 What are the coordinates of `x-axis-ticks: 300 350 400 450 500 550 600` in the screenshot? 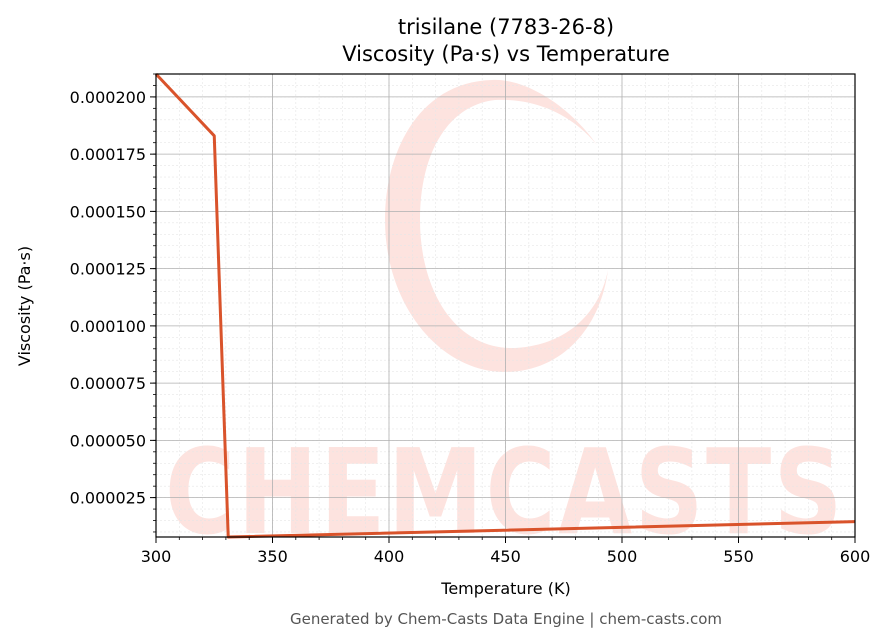 It's located at (506, 551).